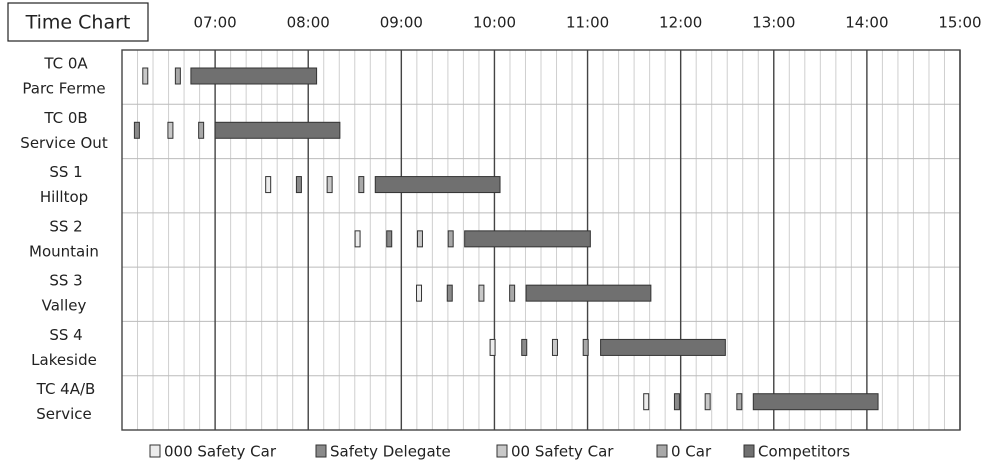 The height and width of the screenshot is (462, 989). Describe the element at coordinates (214, 23) in the screenshot. I see `x-tick-label: 07:00` at that location.